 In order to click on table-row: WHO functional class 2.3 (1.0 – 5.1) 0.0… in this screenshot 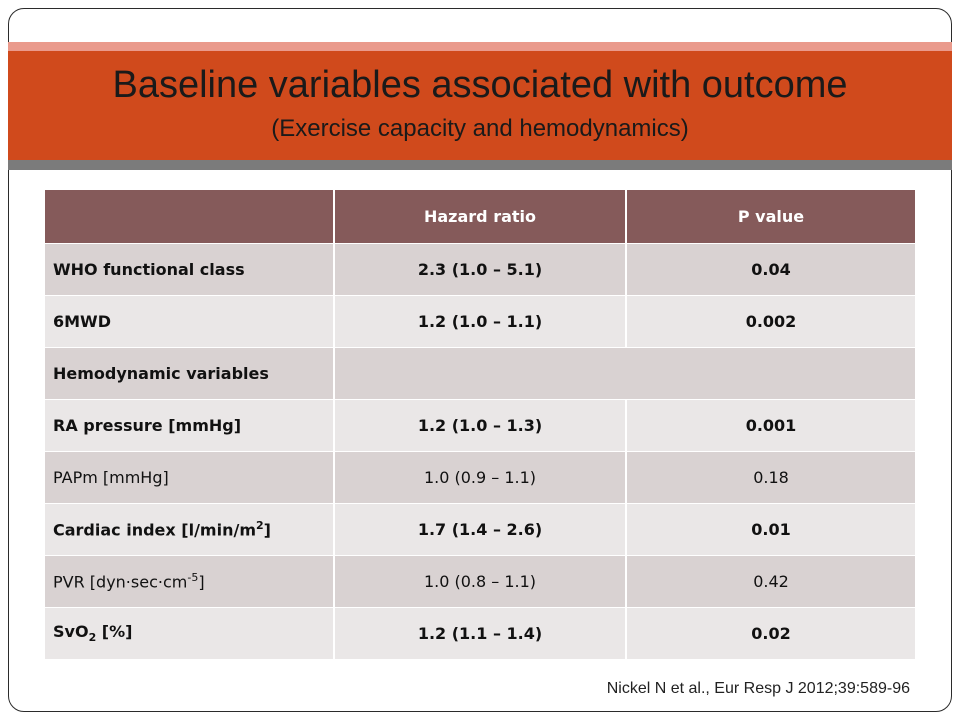, I will do `click(480, 269)`.